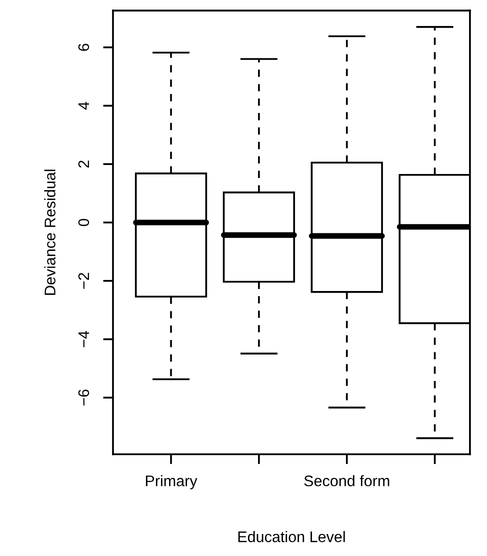 Image resolution: width=487 pixels, height=556 pixels. Describe the element at coordinates (50, 232) in the screenshot. I see `y-axis-title: Deviance Residual` at that location.